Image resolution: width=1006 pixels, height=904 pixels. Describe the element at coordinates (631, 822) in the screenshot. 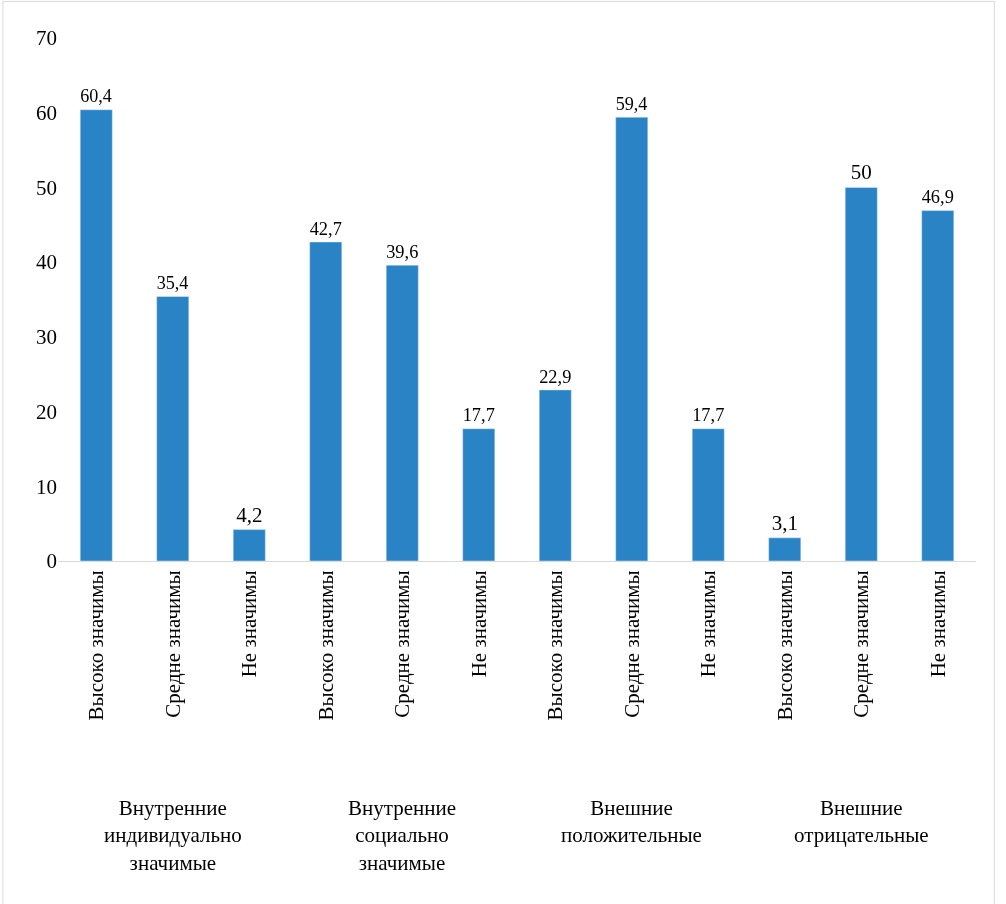

I see `text: Внешние положительные` at that location.